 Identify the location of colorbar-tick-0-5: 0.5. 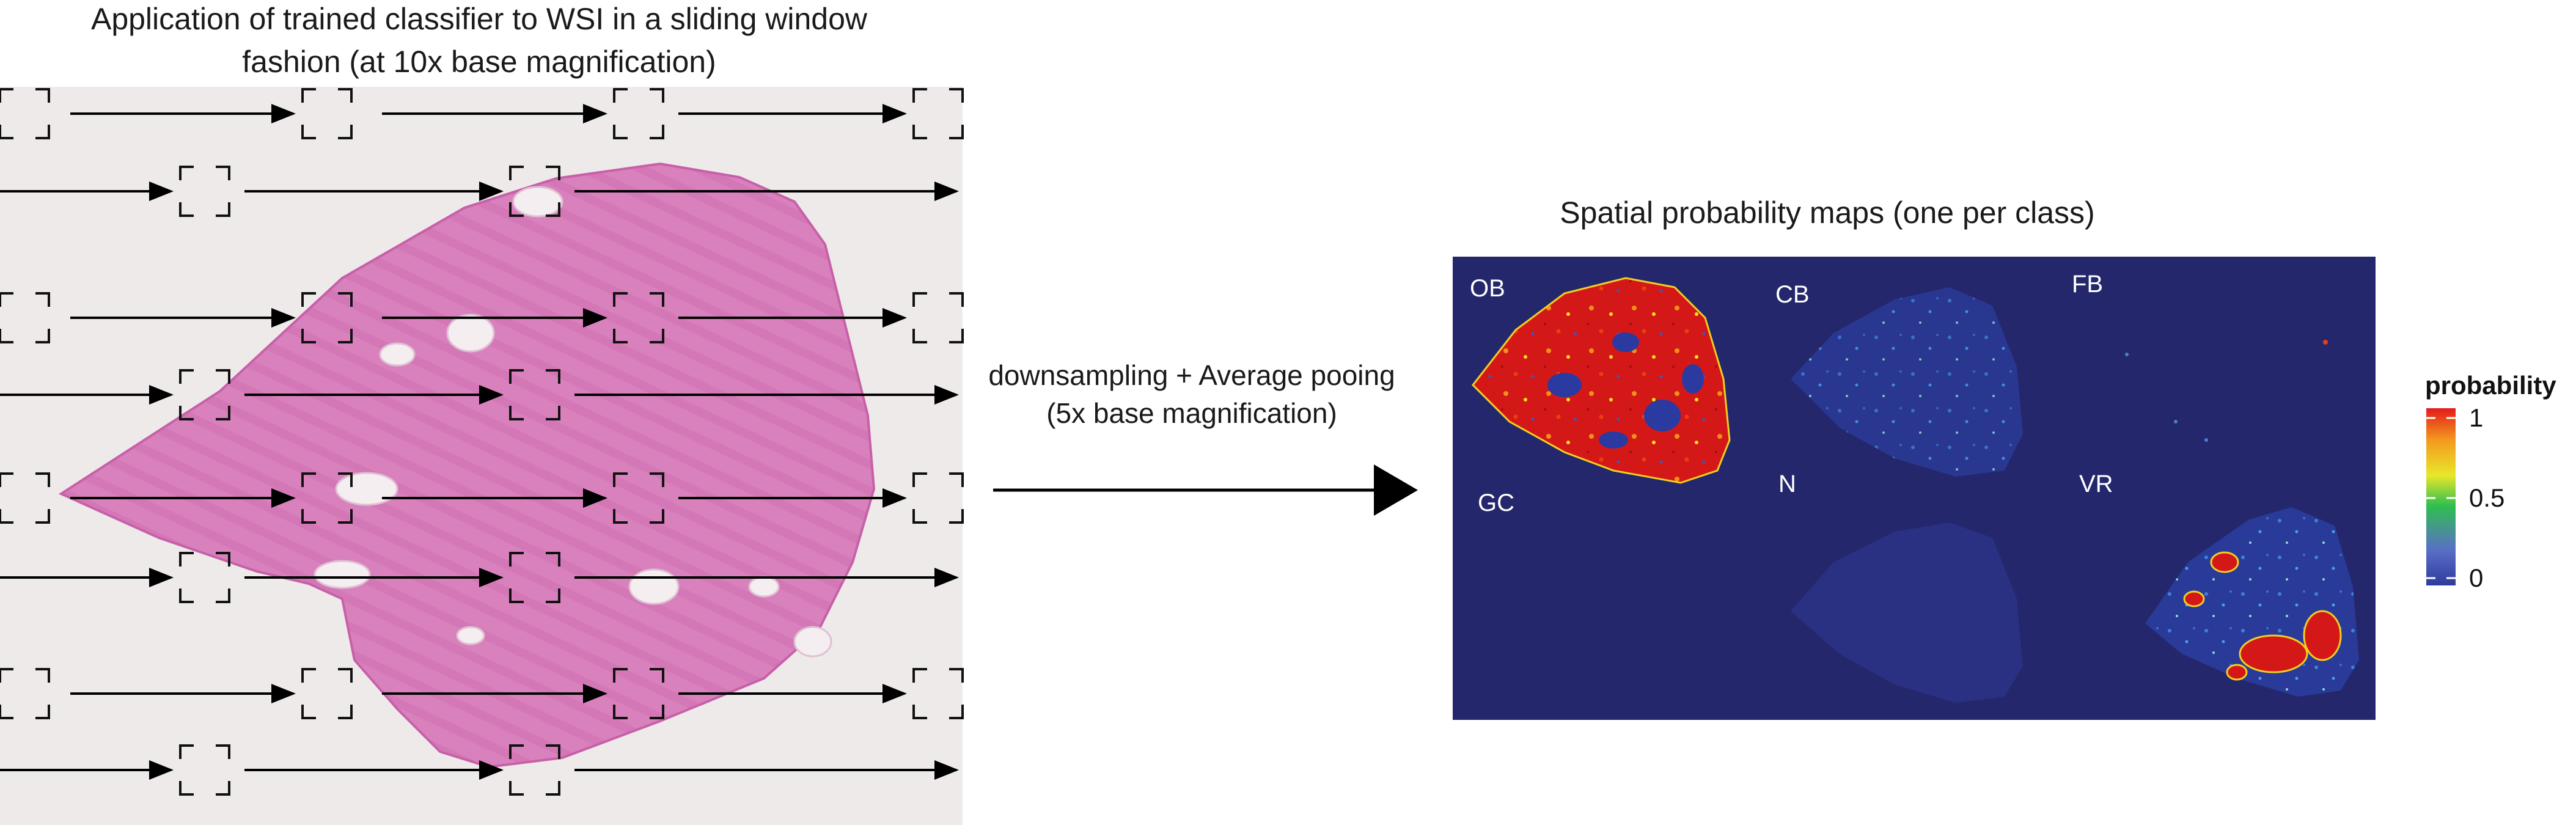
(2486, 498).